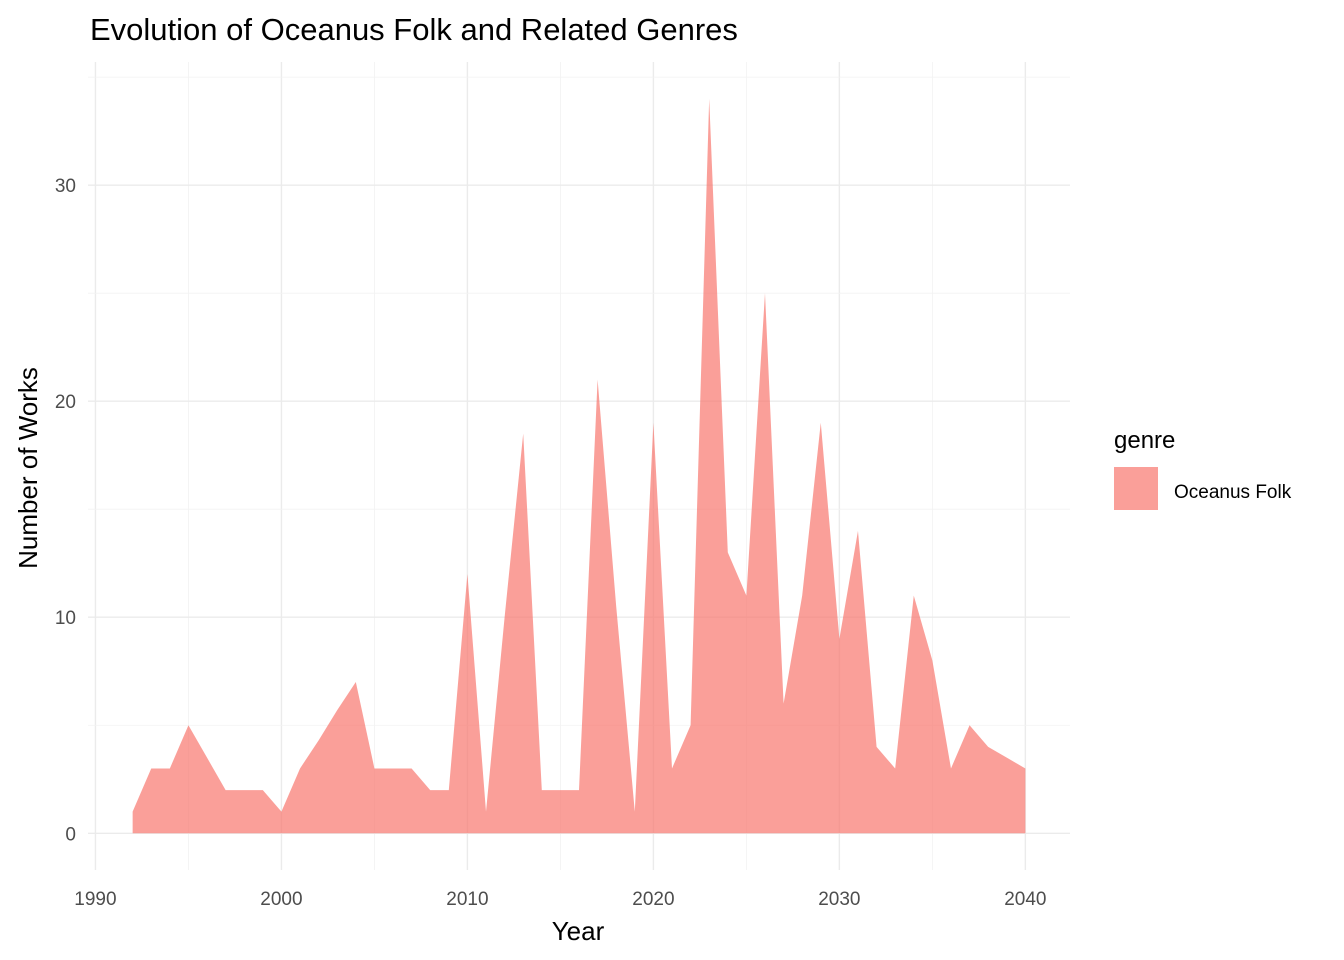 This screenshot has height=960, width=1344. What do you see at coordinates (95, 899) in the screenshot?
I see `x-tick-label: 1990` at bounding box center [95, 899].